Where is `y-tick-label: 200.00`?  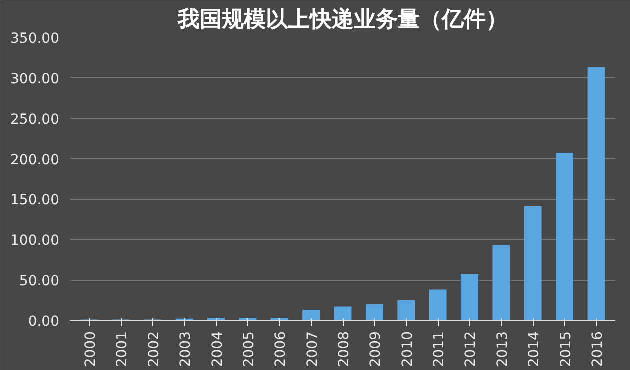 y-tick-label: 200.00 is located at coordinates (35, 160).